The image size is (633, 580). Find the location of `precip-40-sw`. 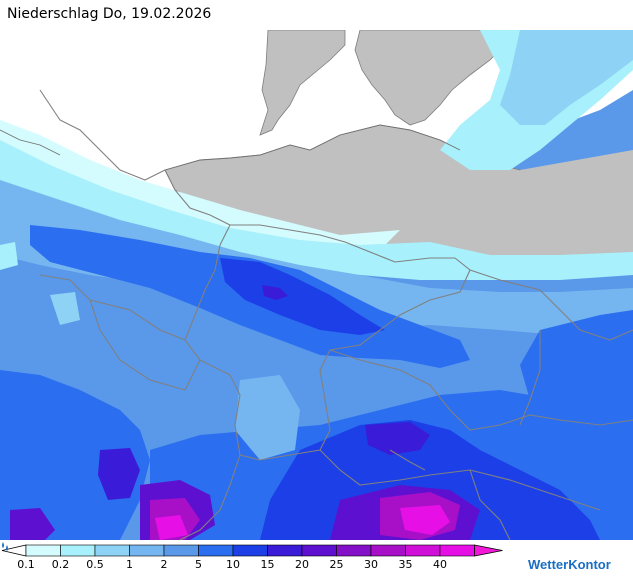

precip-40-sw is located at coordinates (171, 527).